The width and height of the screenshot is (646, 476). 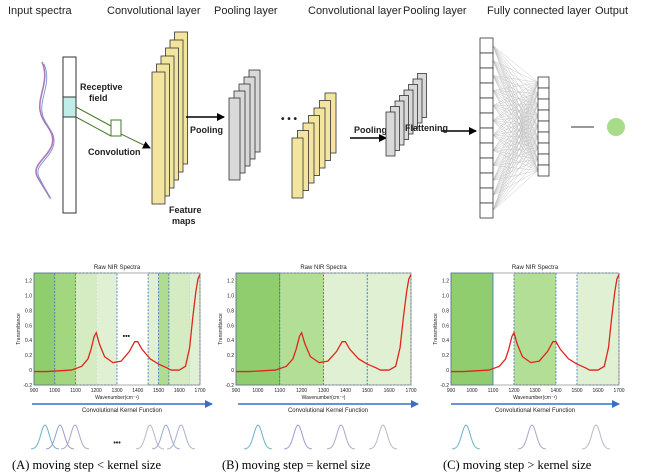 What do you see at coordinates (324, 323) in the screenshot?
I see `spectrum-line` at bounding box center [324, 323].